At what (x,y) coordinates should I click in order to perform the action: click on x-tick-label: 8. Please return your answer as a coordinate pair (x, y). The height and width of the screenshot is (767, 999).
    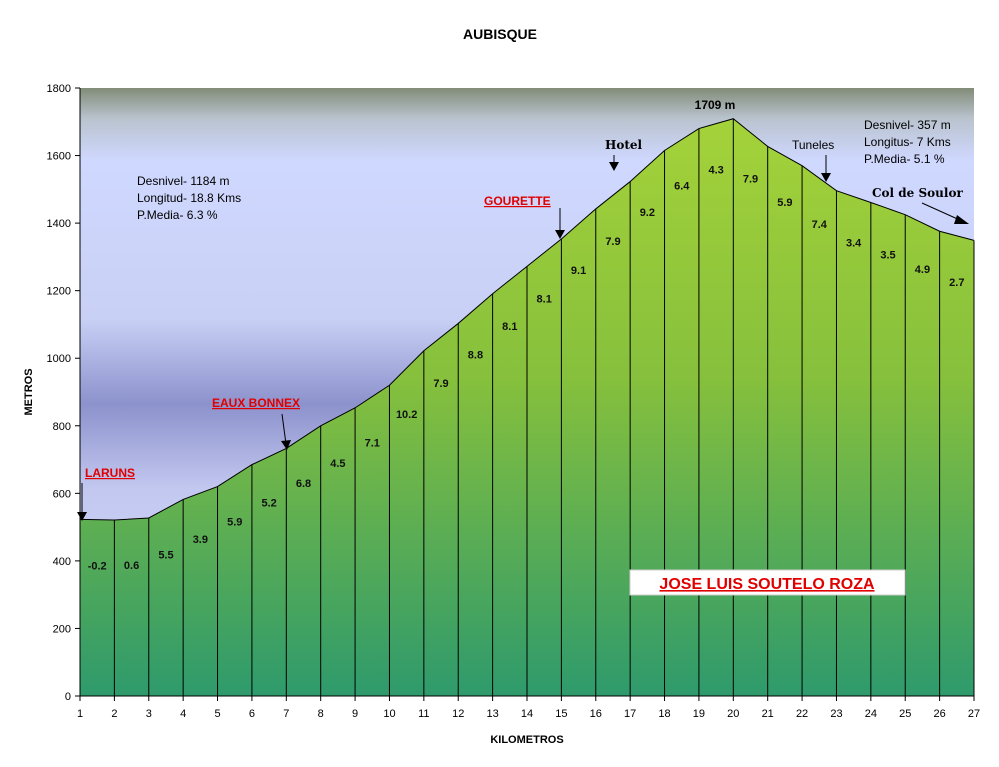
    Looking at the image, I should click on (321, 714).